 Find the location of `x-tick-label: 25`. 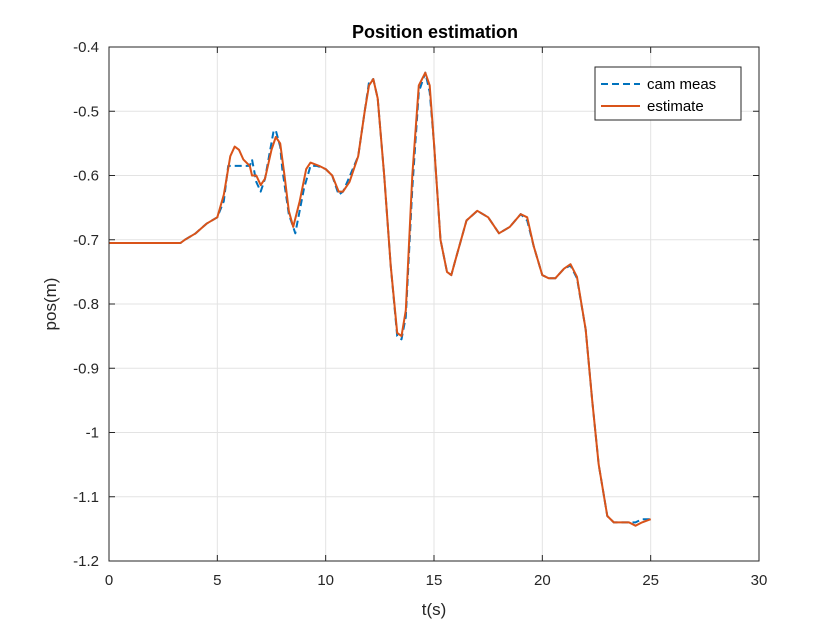

x-tick-label: 25 is located at coordinates (650, 580).